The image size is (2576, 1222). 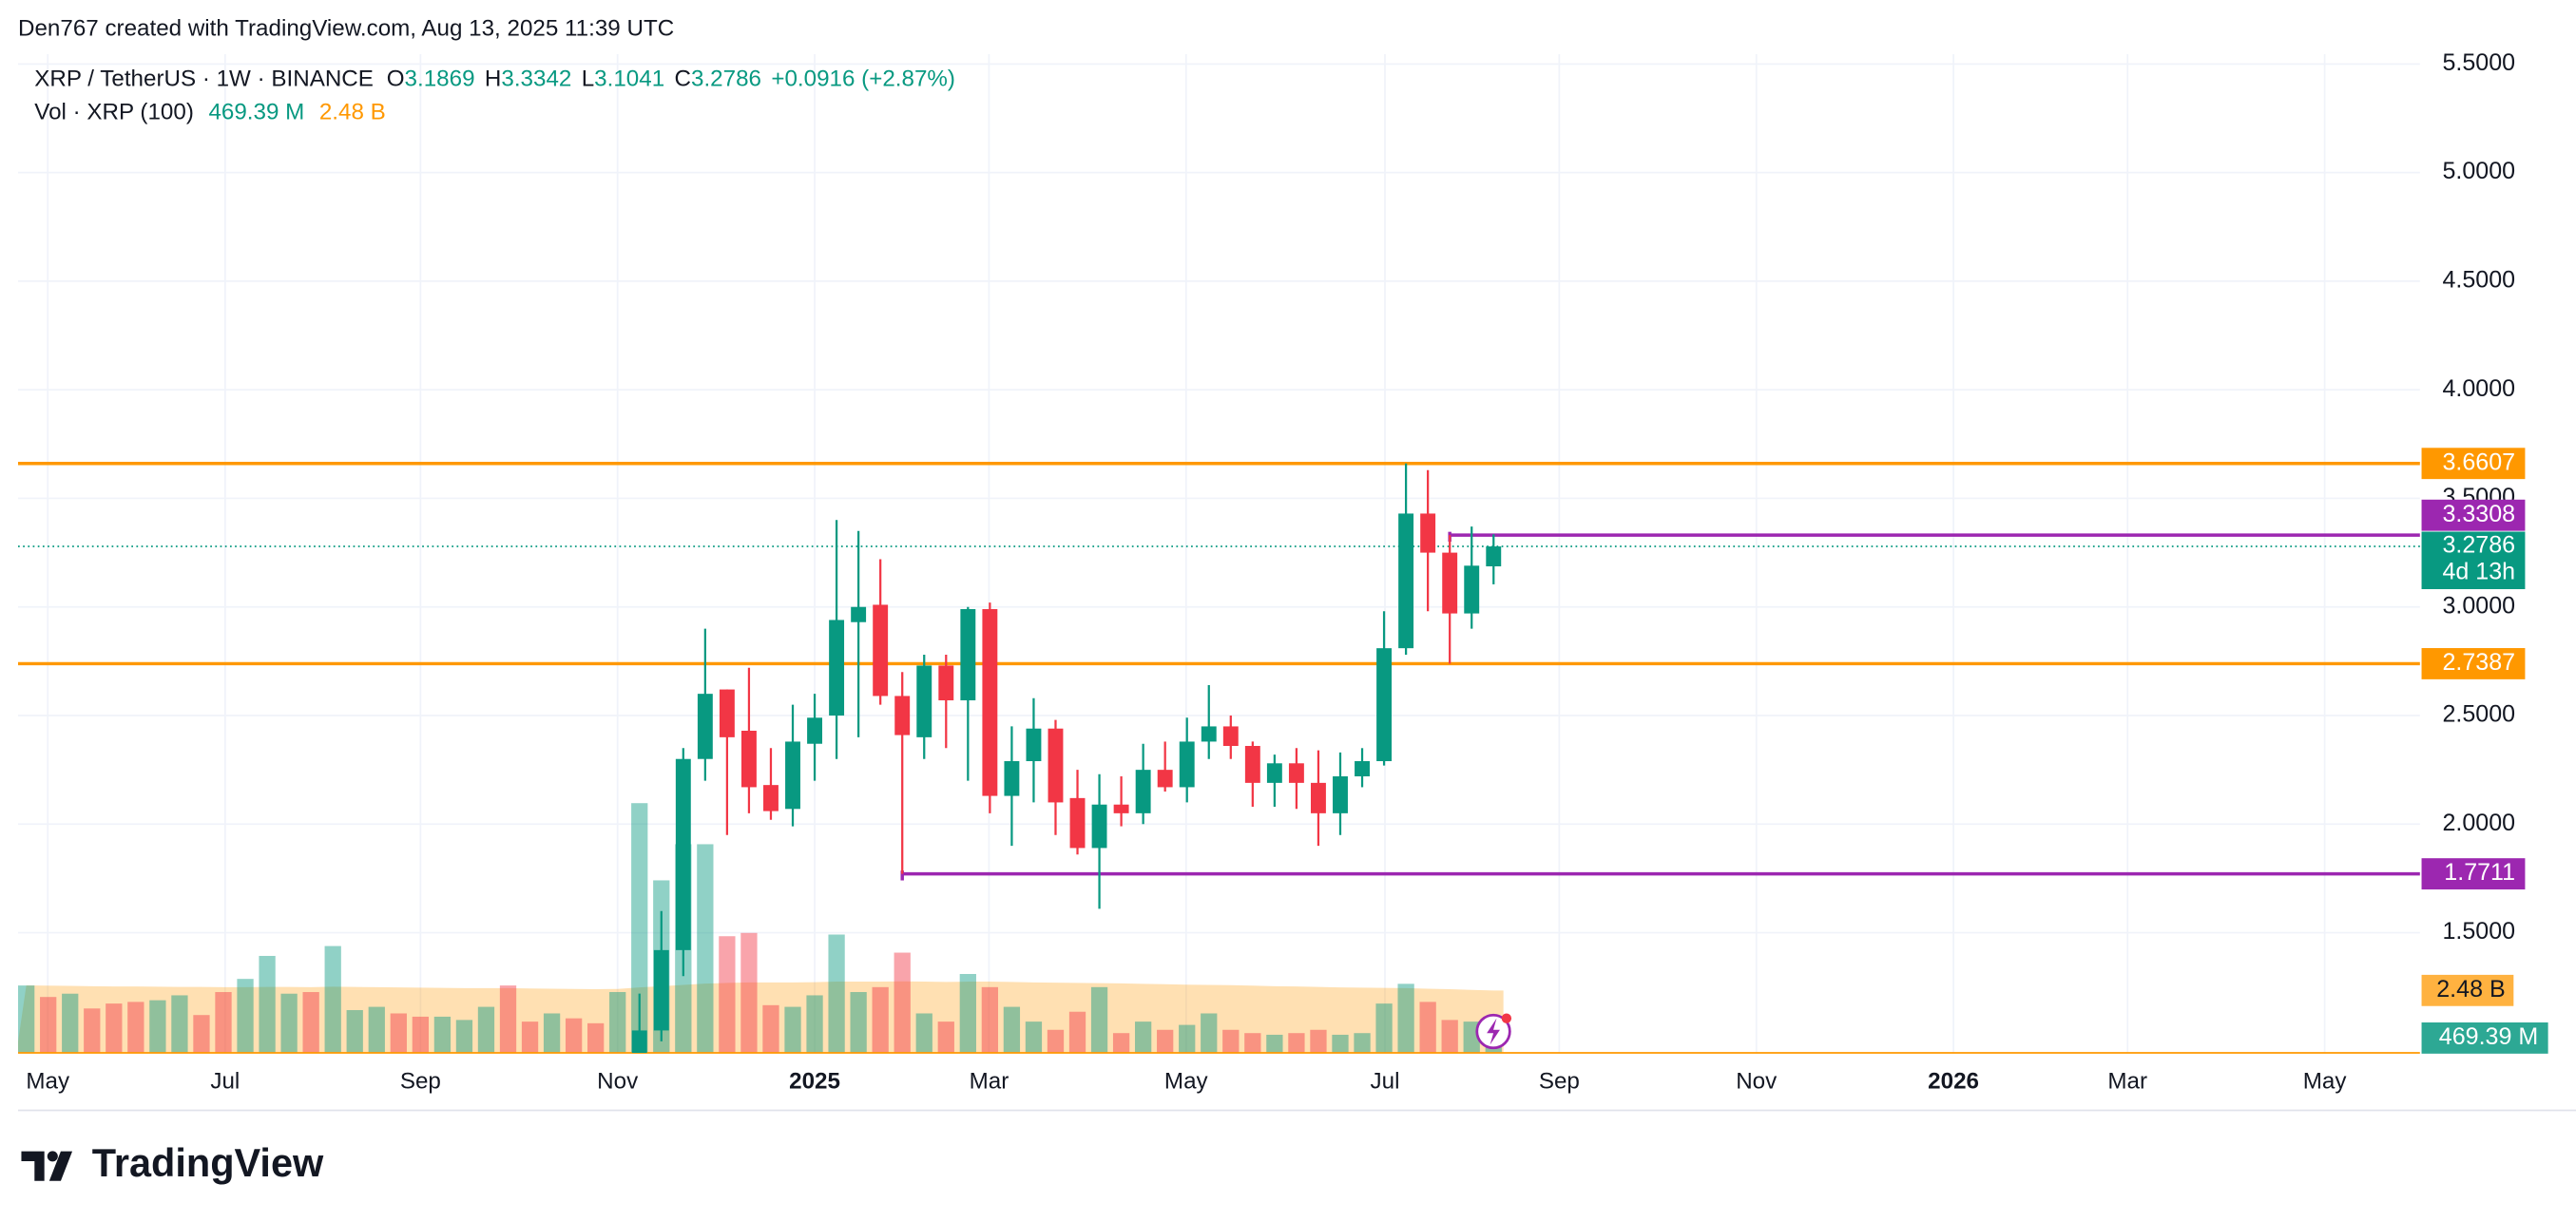 What do you see at coordinates (114, 113) in the screenshot?
I see `legend-volume-title: Vol · XRP (100)` at bounding box center [114, 113].